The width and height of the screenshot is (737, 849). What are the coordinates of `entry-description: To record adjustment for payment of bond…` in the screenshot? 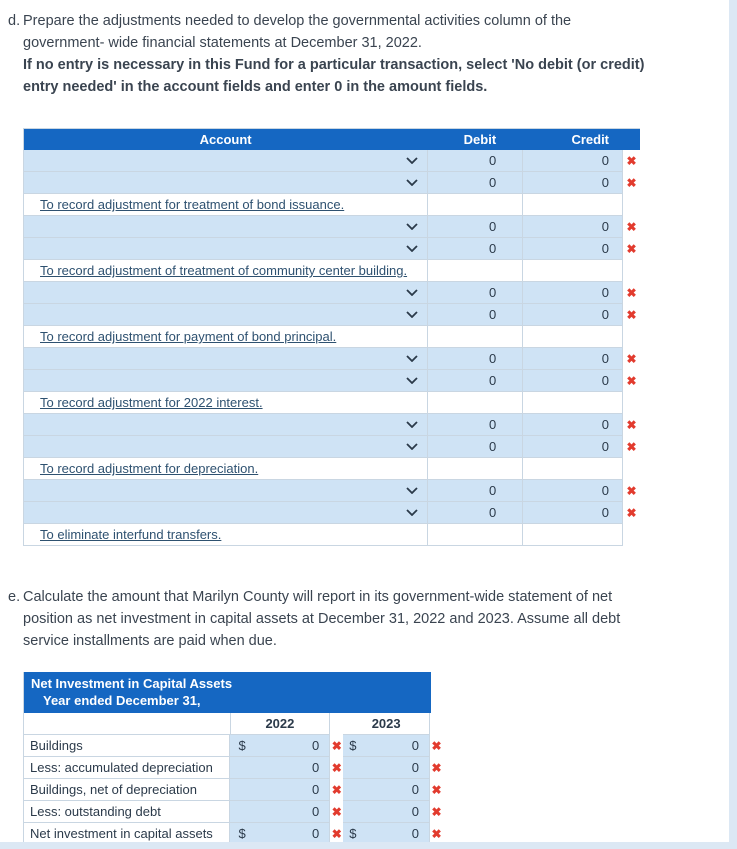 It's located at (188, 336).